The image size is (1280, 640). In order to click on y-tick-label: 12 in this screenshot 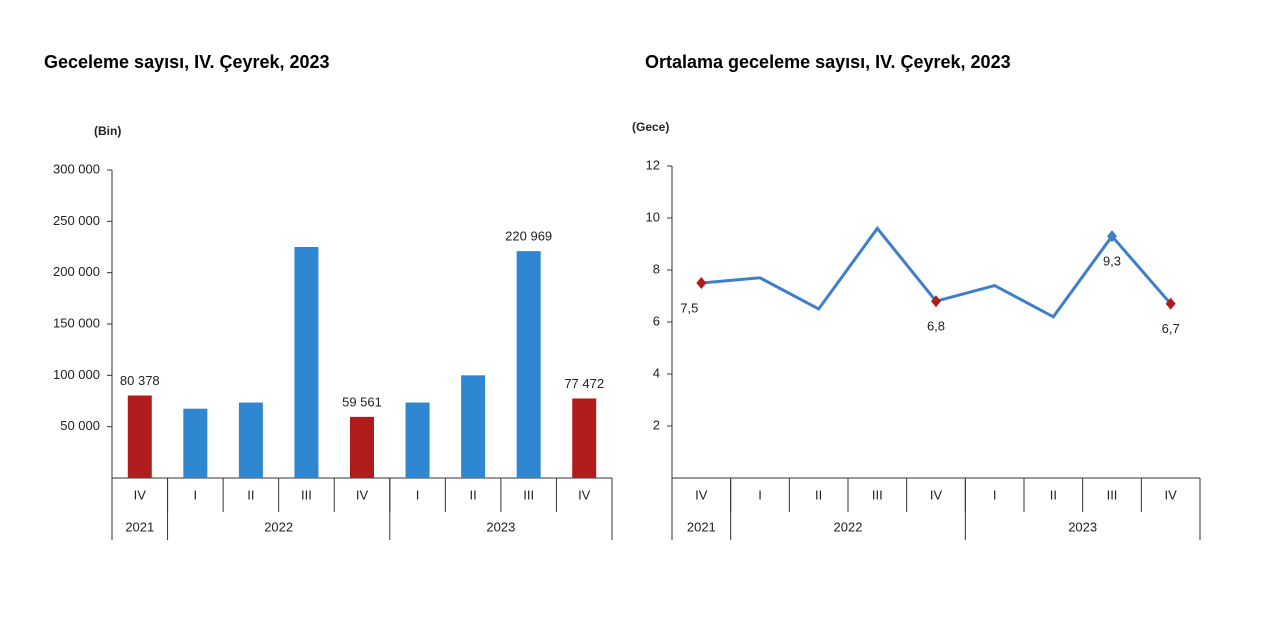, I will do `click(653, 164)`.